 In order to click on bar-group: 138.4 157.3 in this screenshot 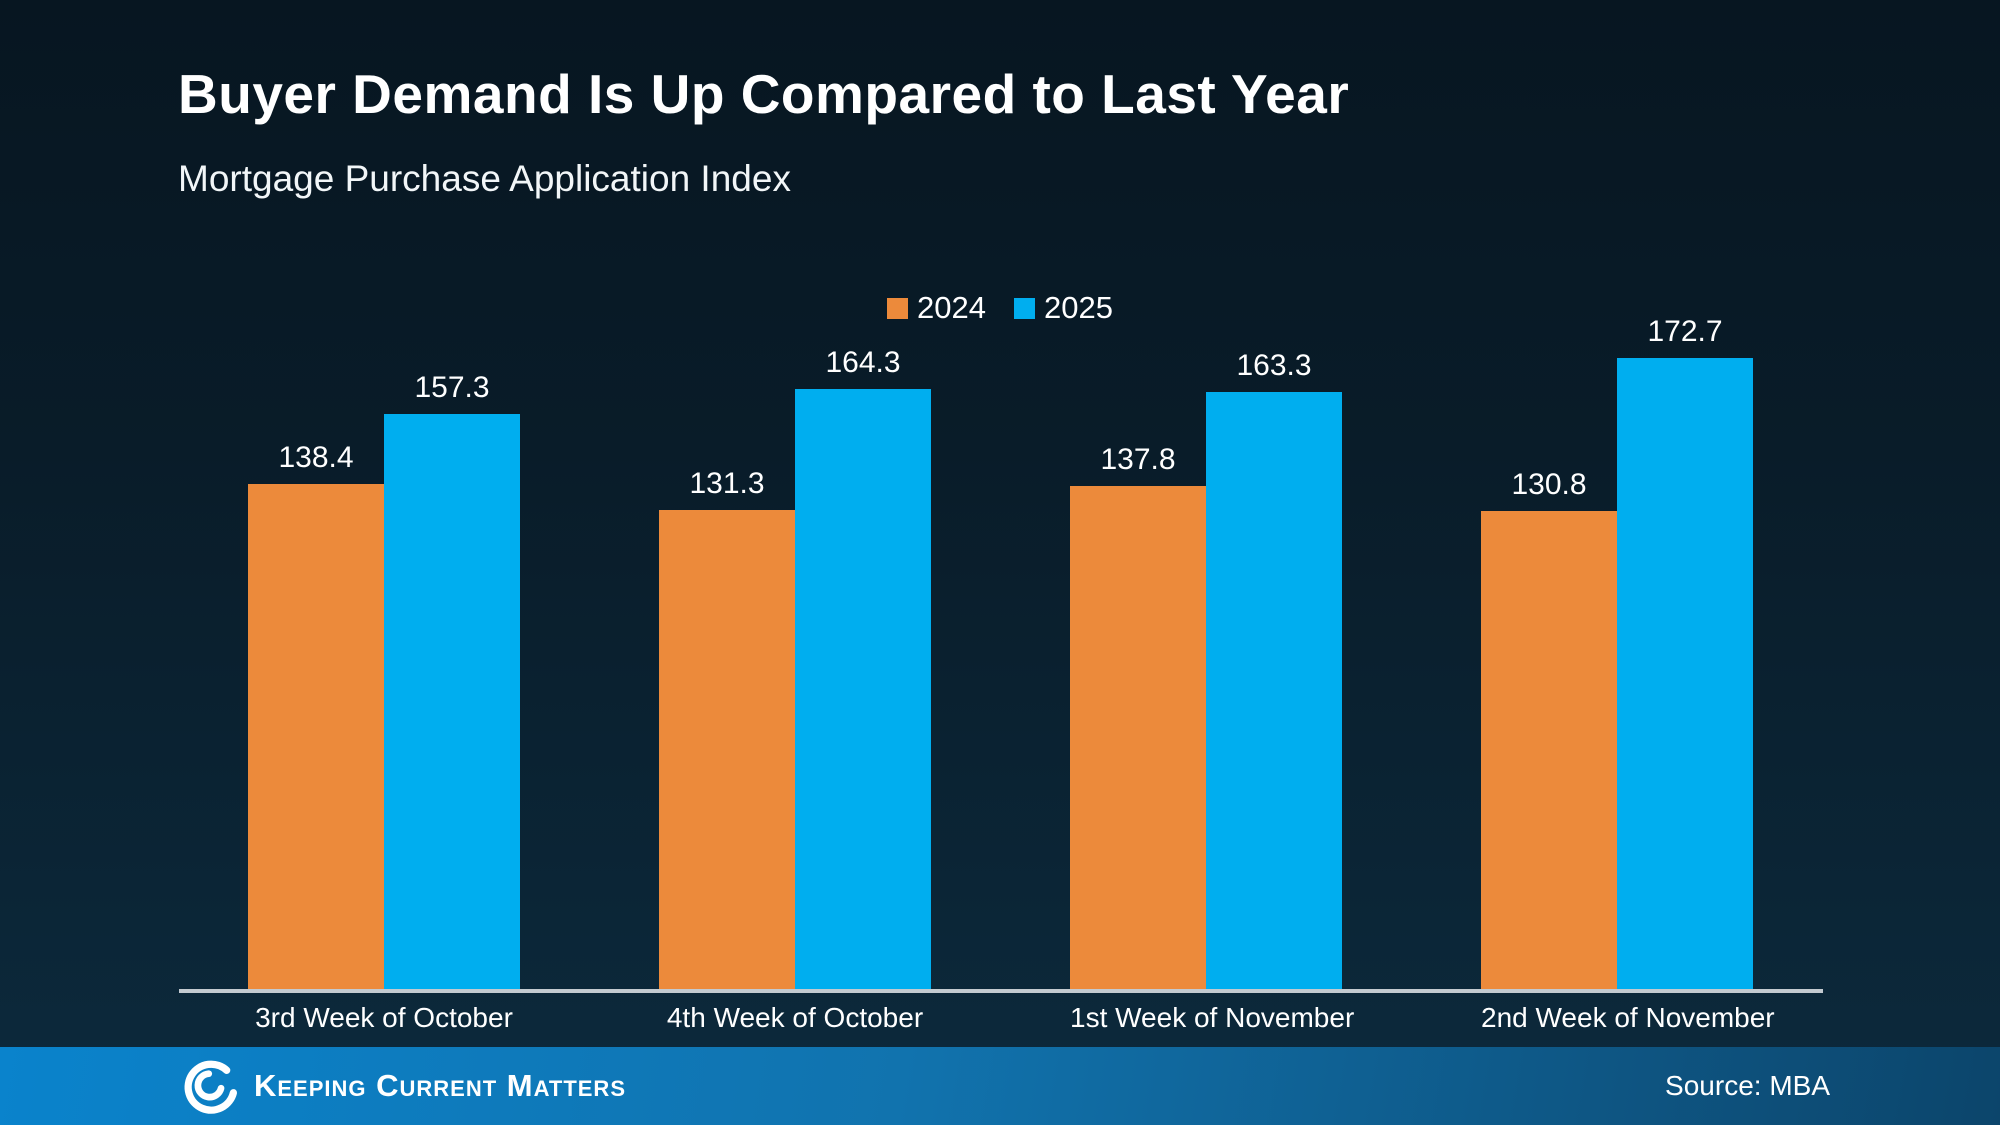, I will do `click(384, 674)`.